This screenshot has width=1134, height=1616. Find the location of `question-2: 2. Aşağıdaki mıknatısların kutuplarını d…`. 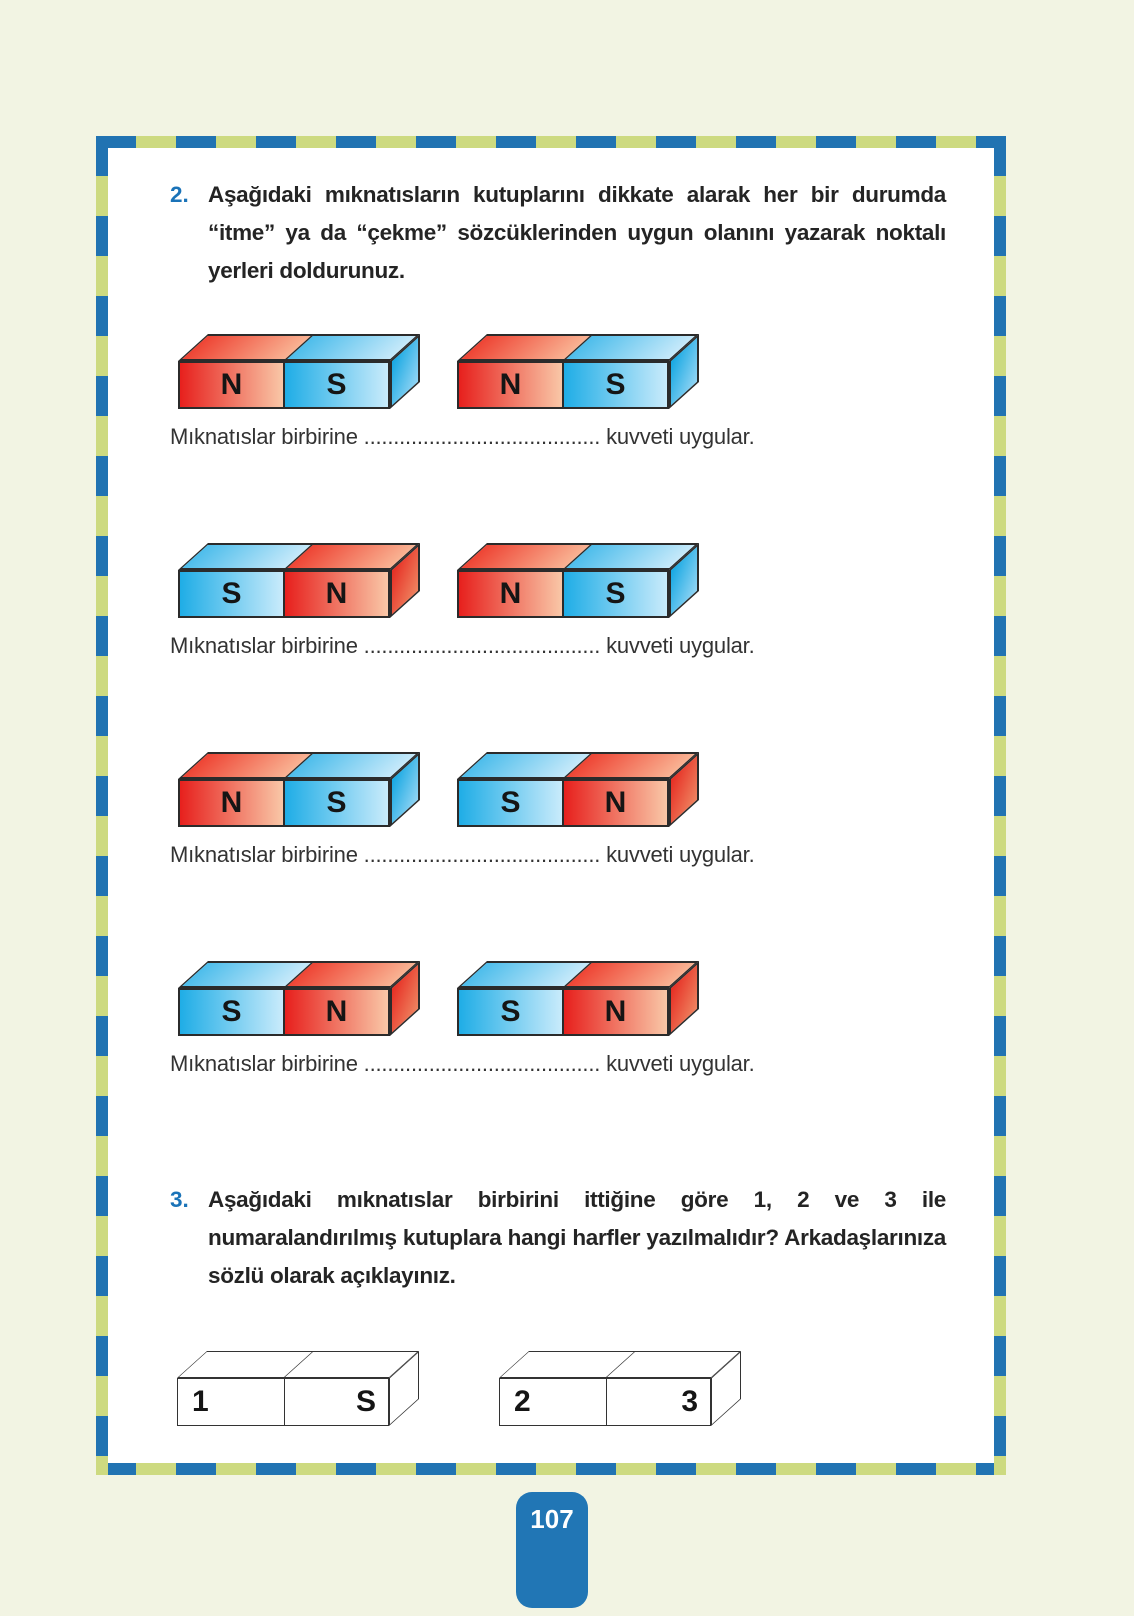

question-2: 2. Aşağıdaki mıknatısların kutuplarını d… is located at coordinates (558, 233).